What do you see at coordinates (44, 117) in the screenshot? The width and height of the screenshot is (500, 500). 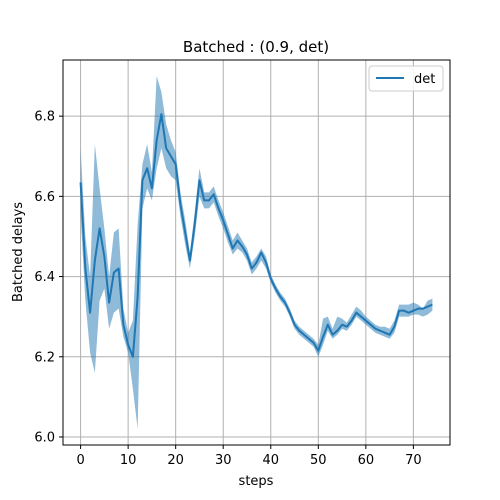 I see `y-tick-label: 6.8` at bounding box center [44, 117].